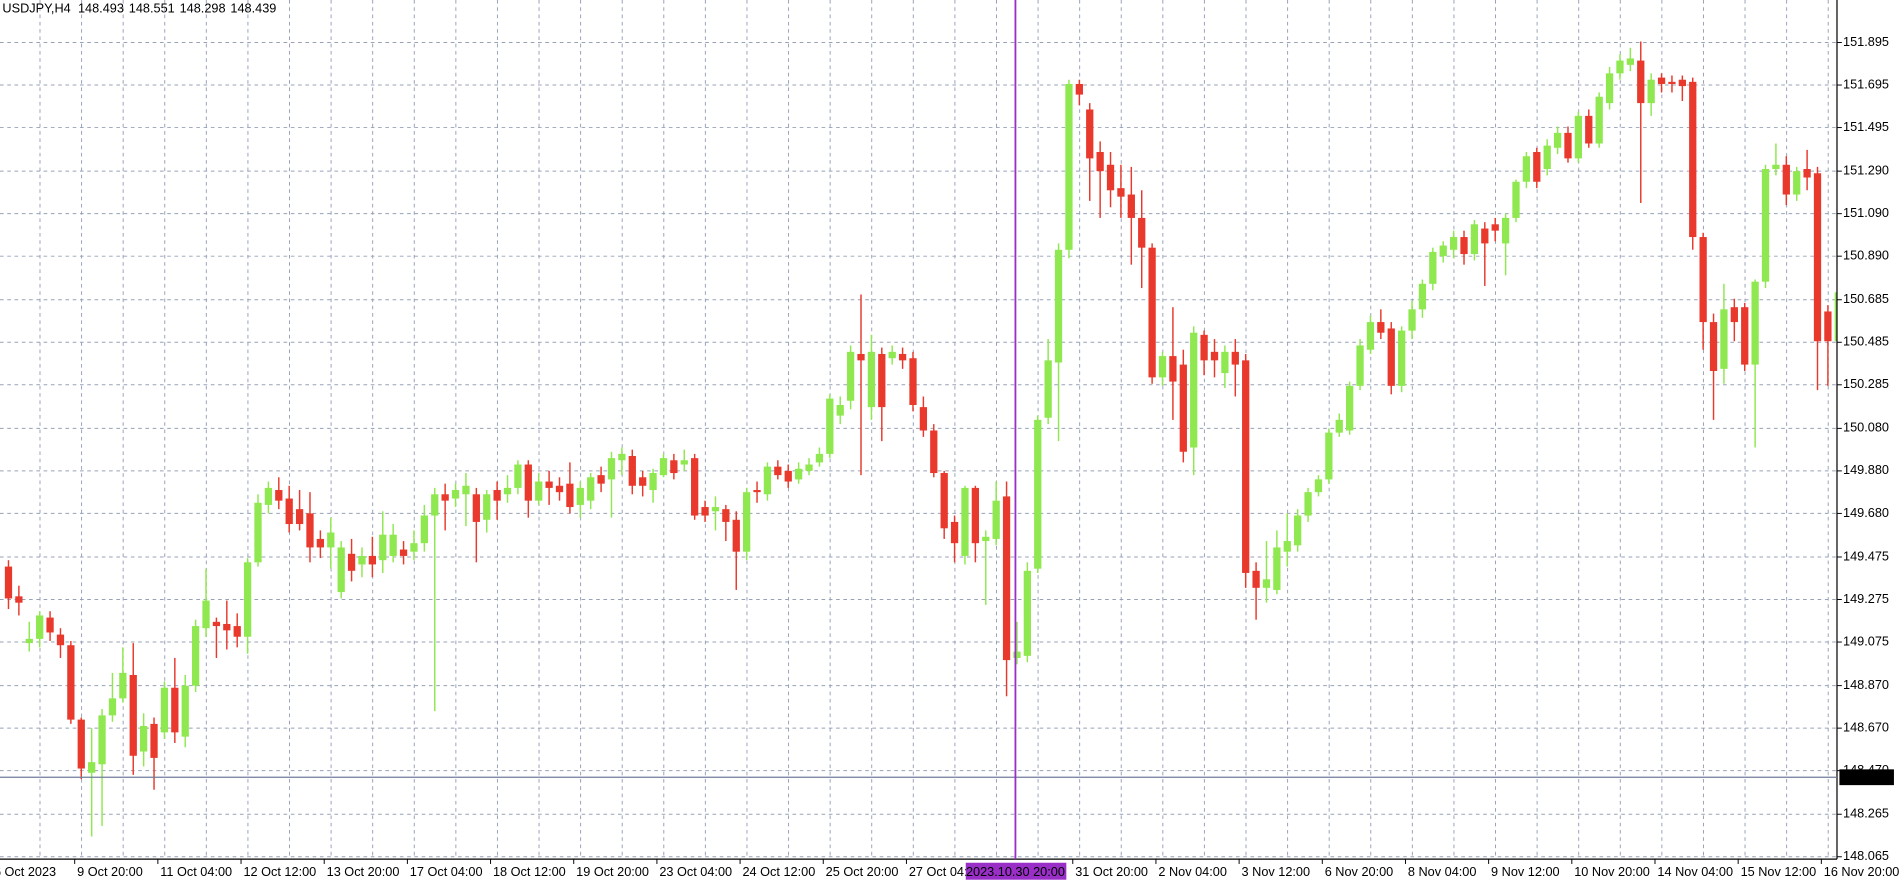  What do you see at coordinates (779, 871) in the screenshot?
I see `x-tick-label: 24 Oct 12:00` at bounding box center [779, 871].